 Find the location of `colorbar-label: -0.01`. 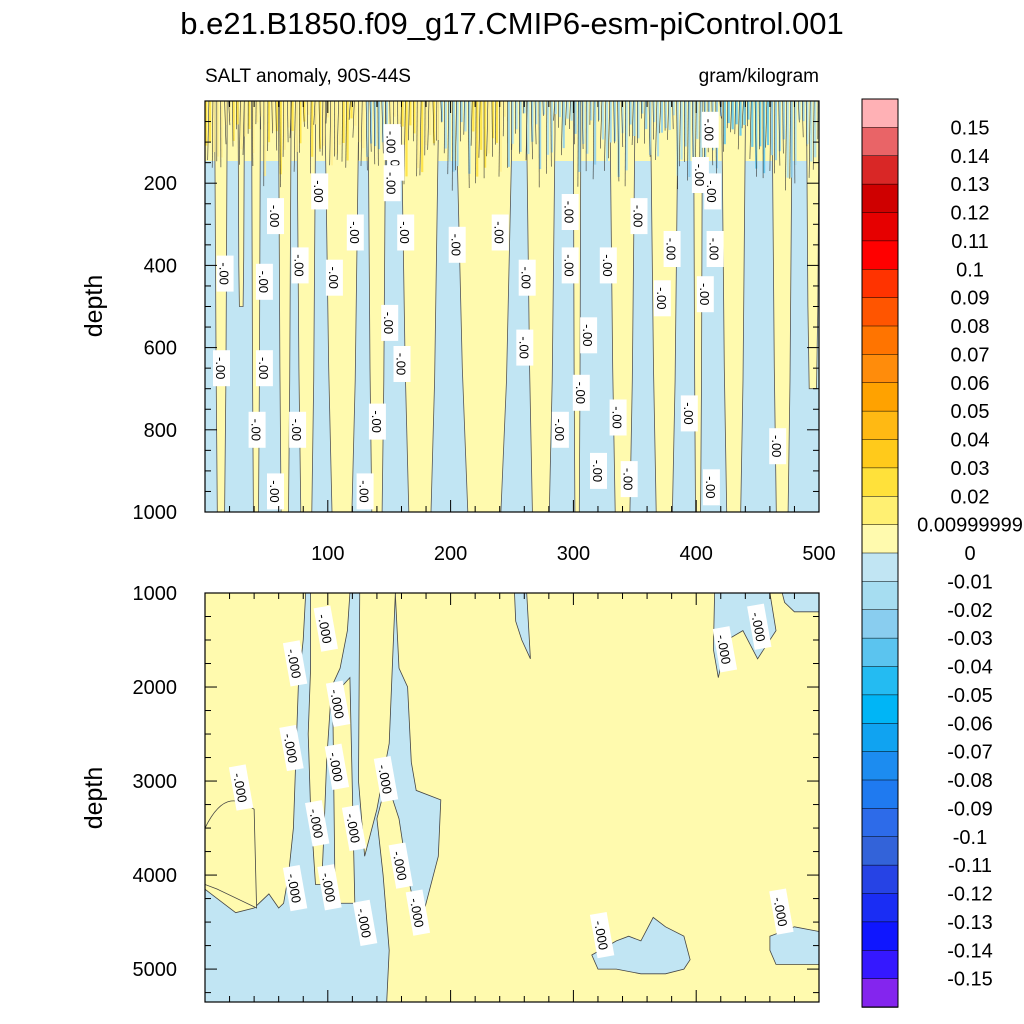

colorbar-label: -0.01 is located at coordinates (970, 582).